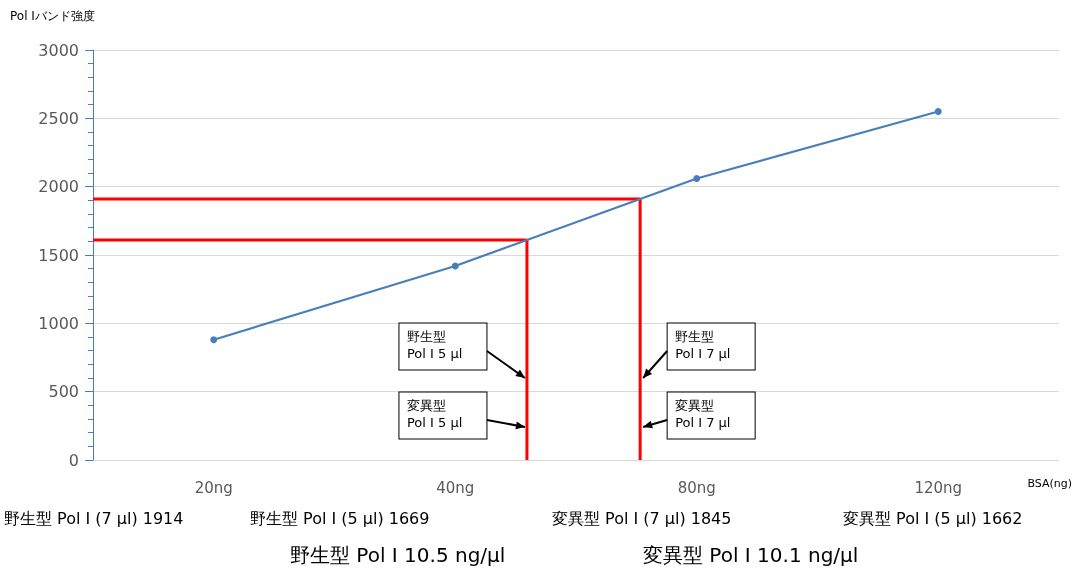 The height and width of the screenshot is (572, 1078). Describe the element at coordinates (434, 414) in the screenshot. I see `annotation: 変異型 Pol I 5 µl` at that location.